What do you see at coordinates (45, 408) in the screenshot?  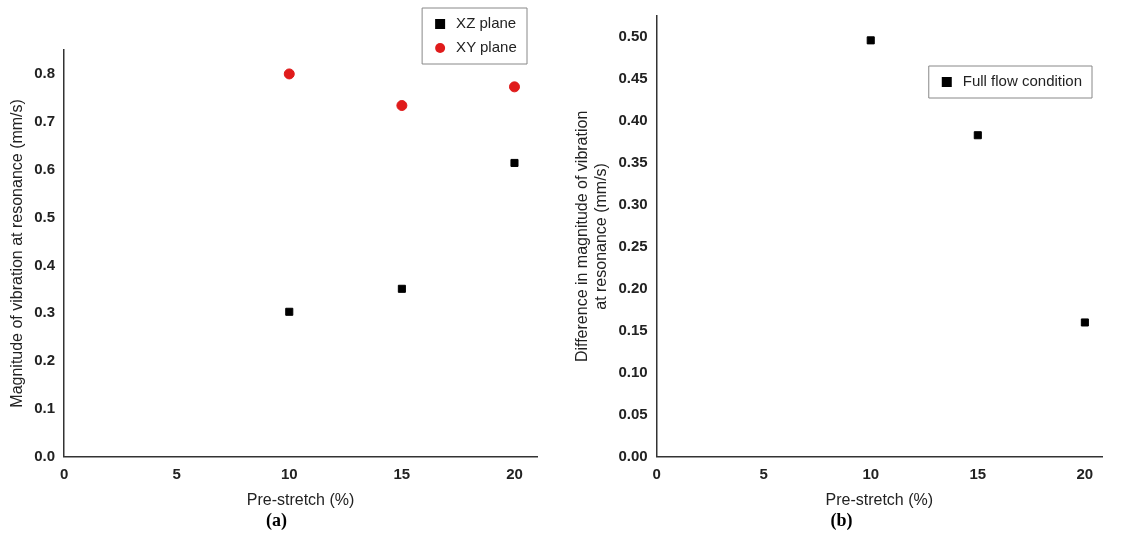 I see `y-tick-label: 0.1` at bounding box center [45, 408].